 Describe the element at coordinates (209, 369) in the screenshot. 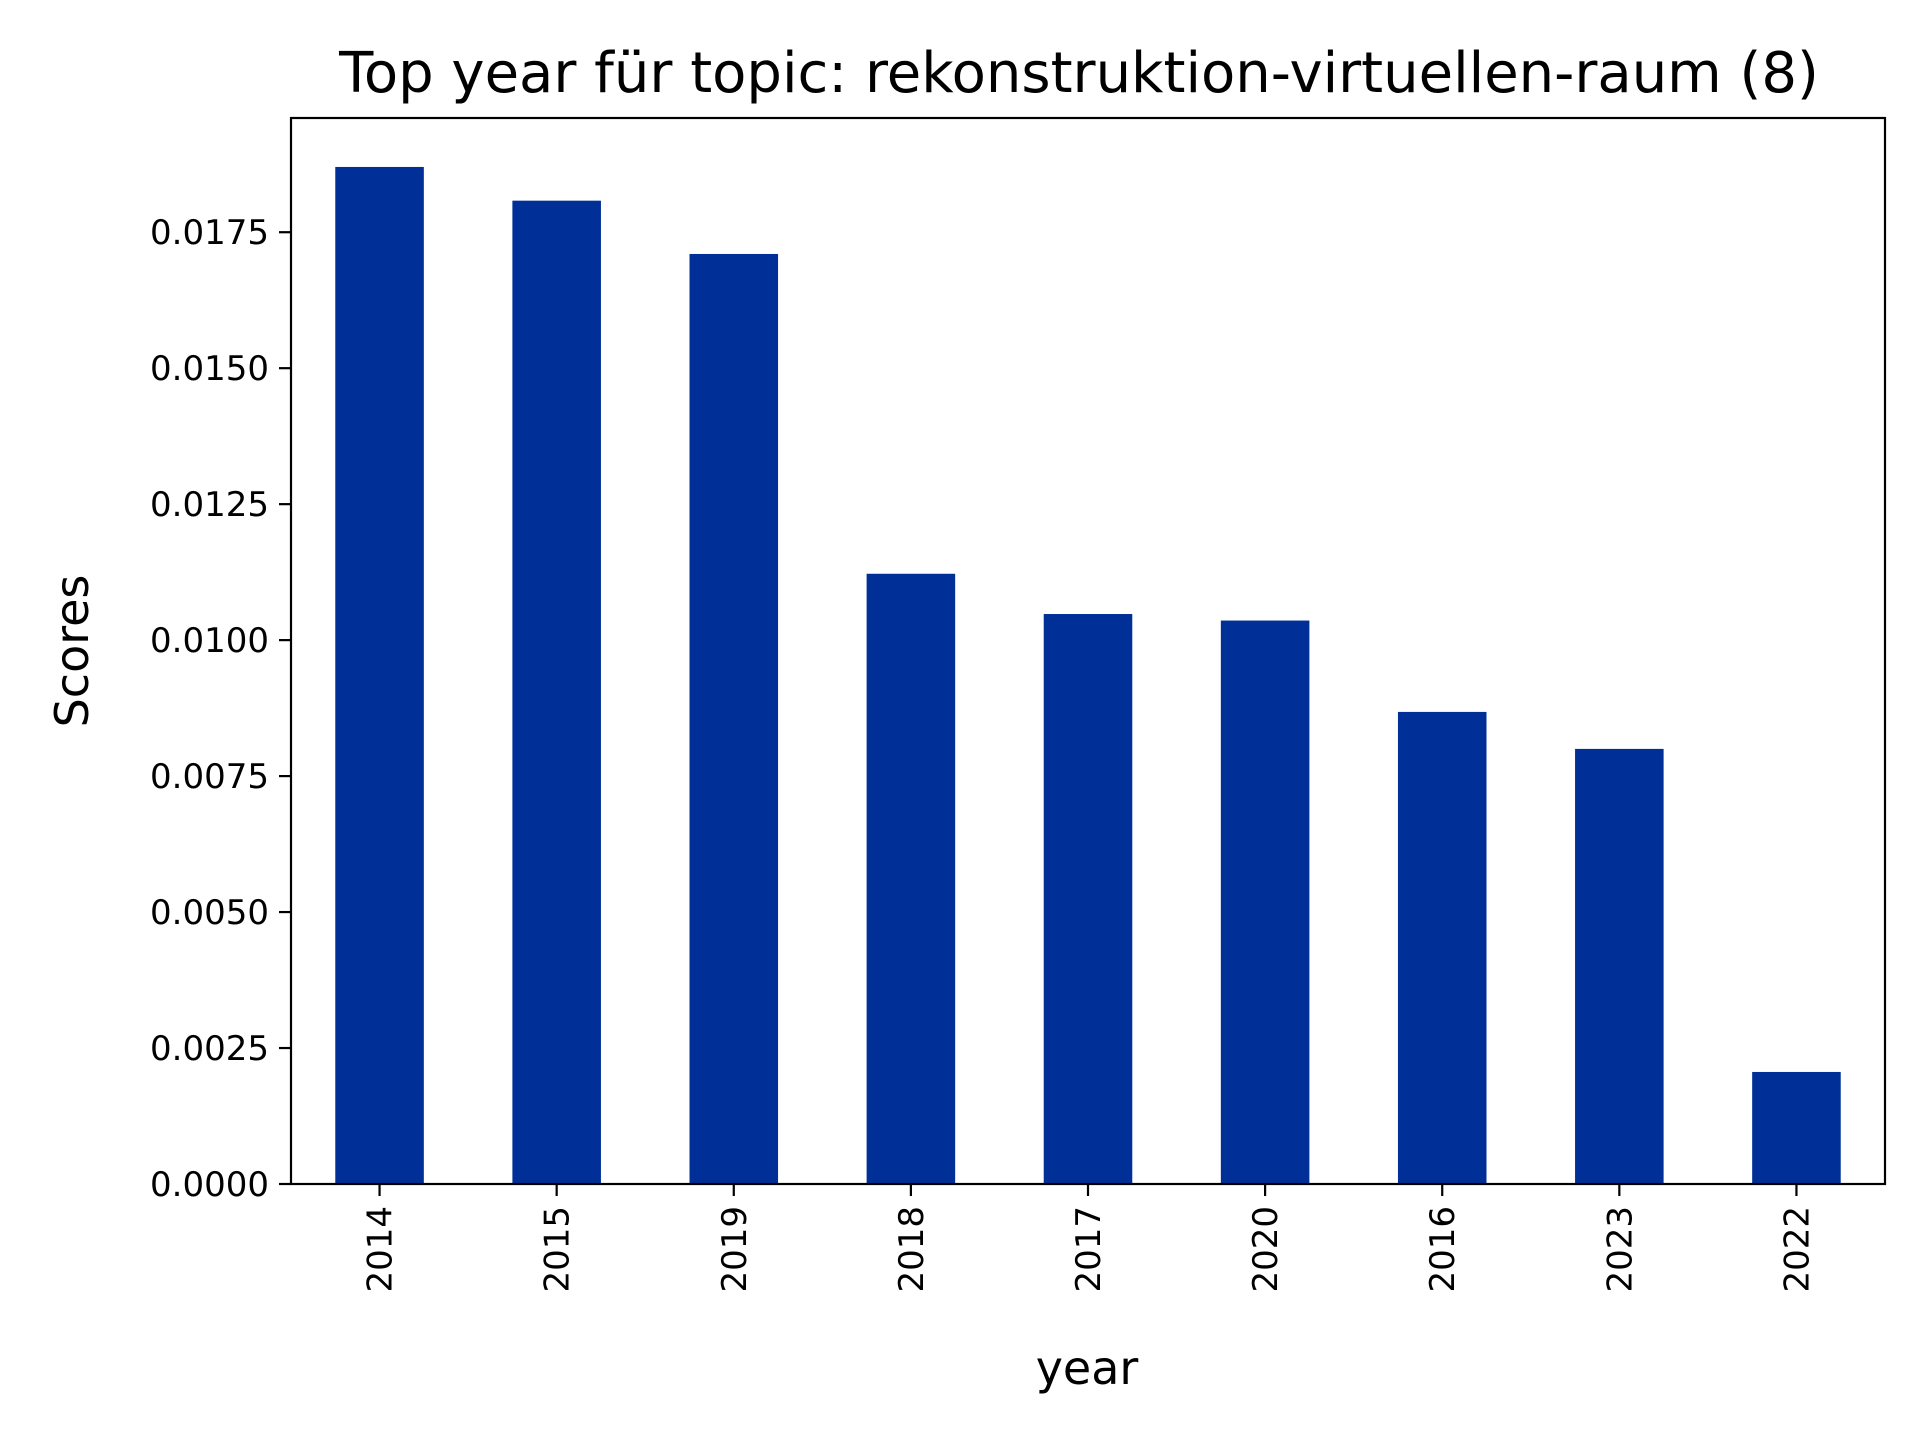

I see `y-tick-label: 0.0150` at that location.